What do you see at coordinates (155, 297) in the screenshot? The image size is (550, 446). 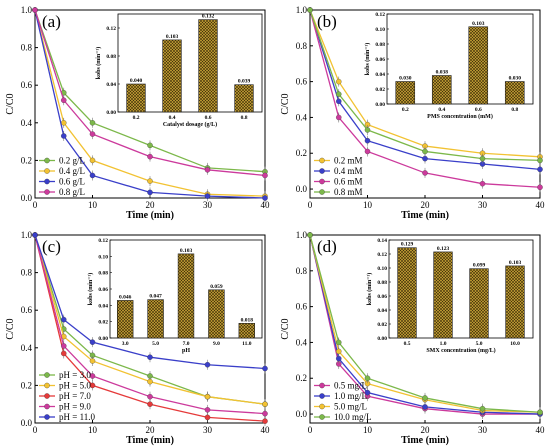 I see `inset-bar-value-label: 0.047` at bounding box center [155, 297].